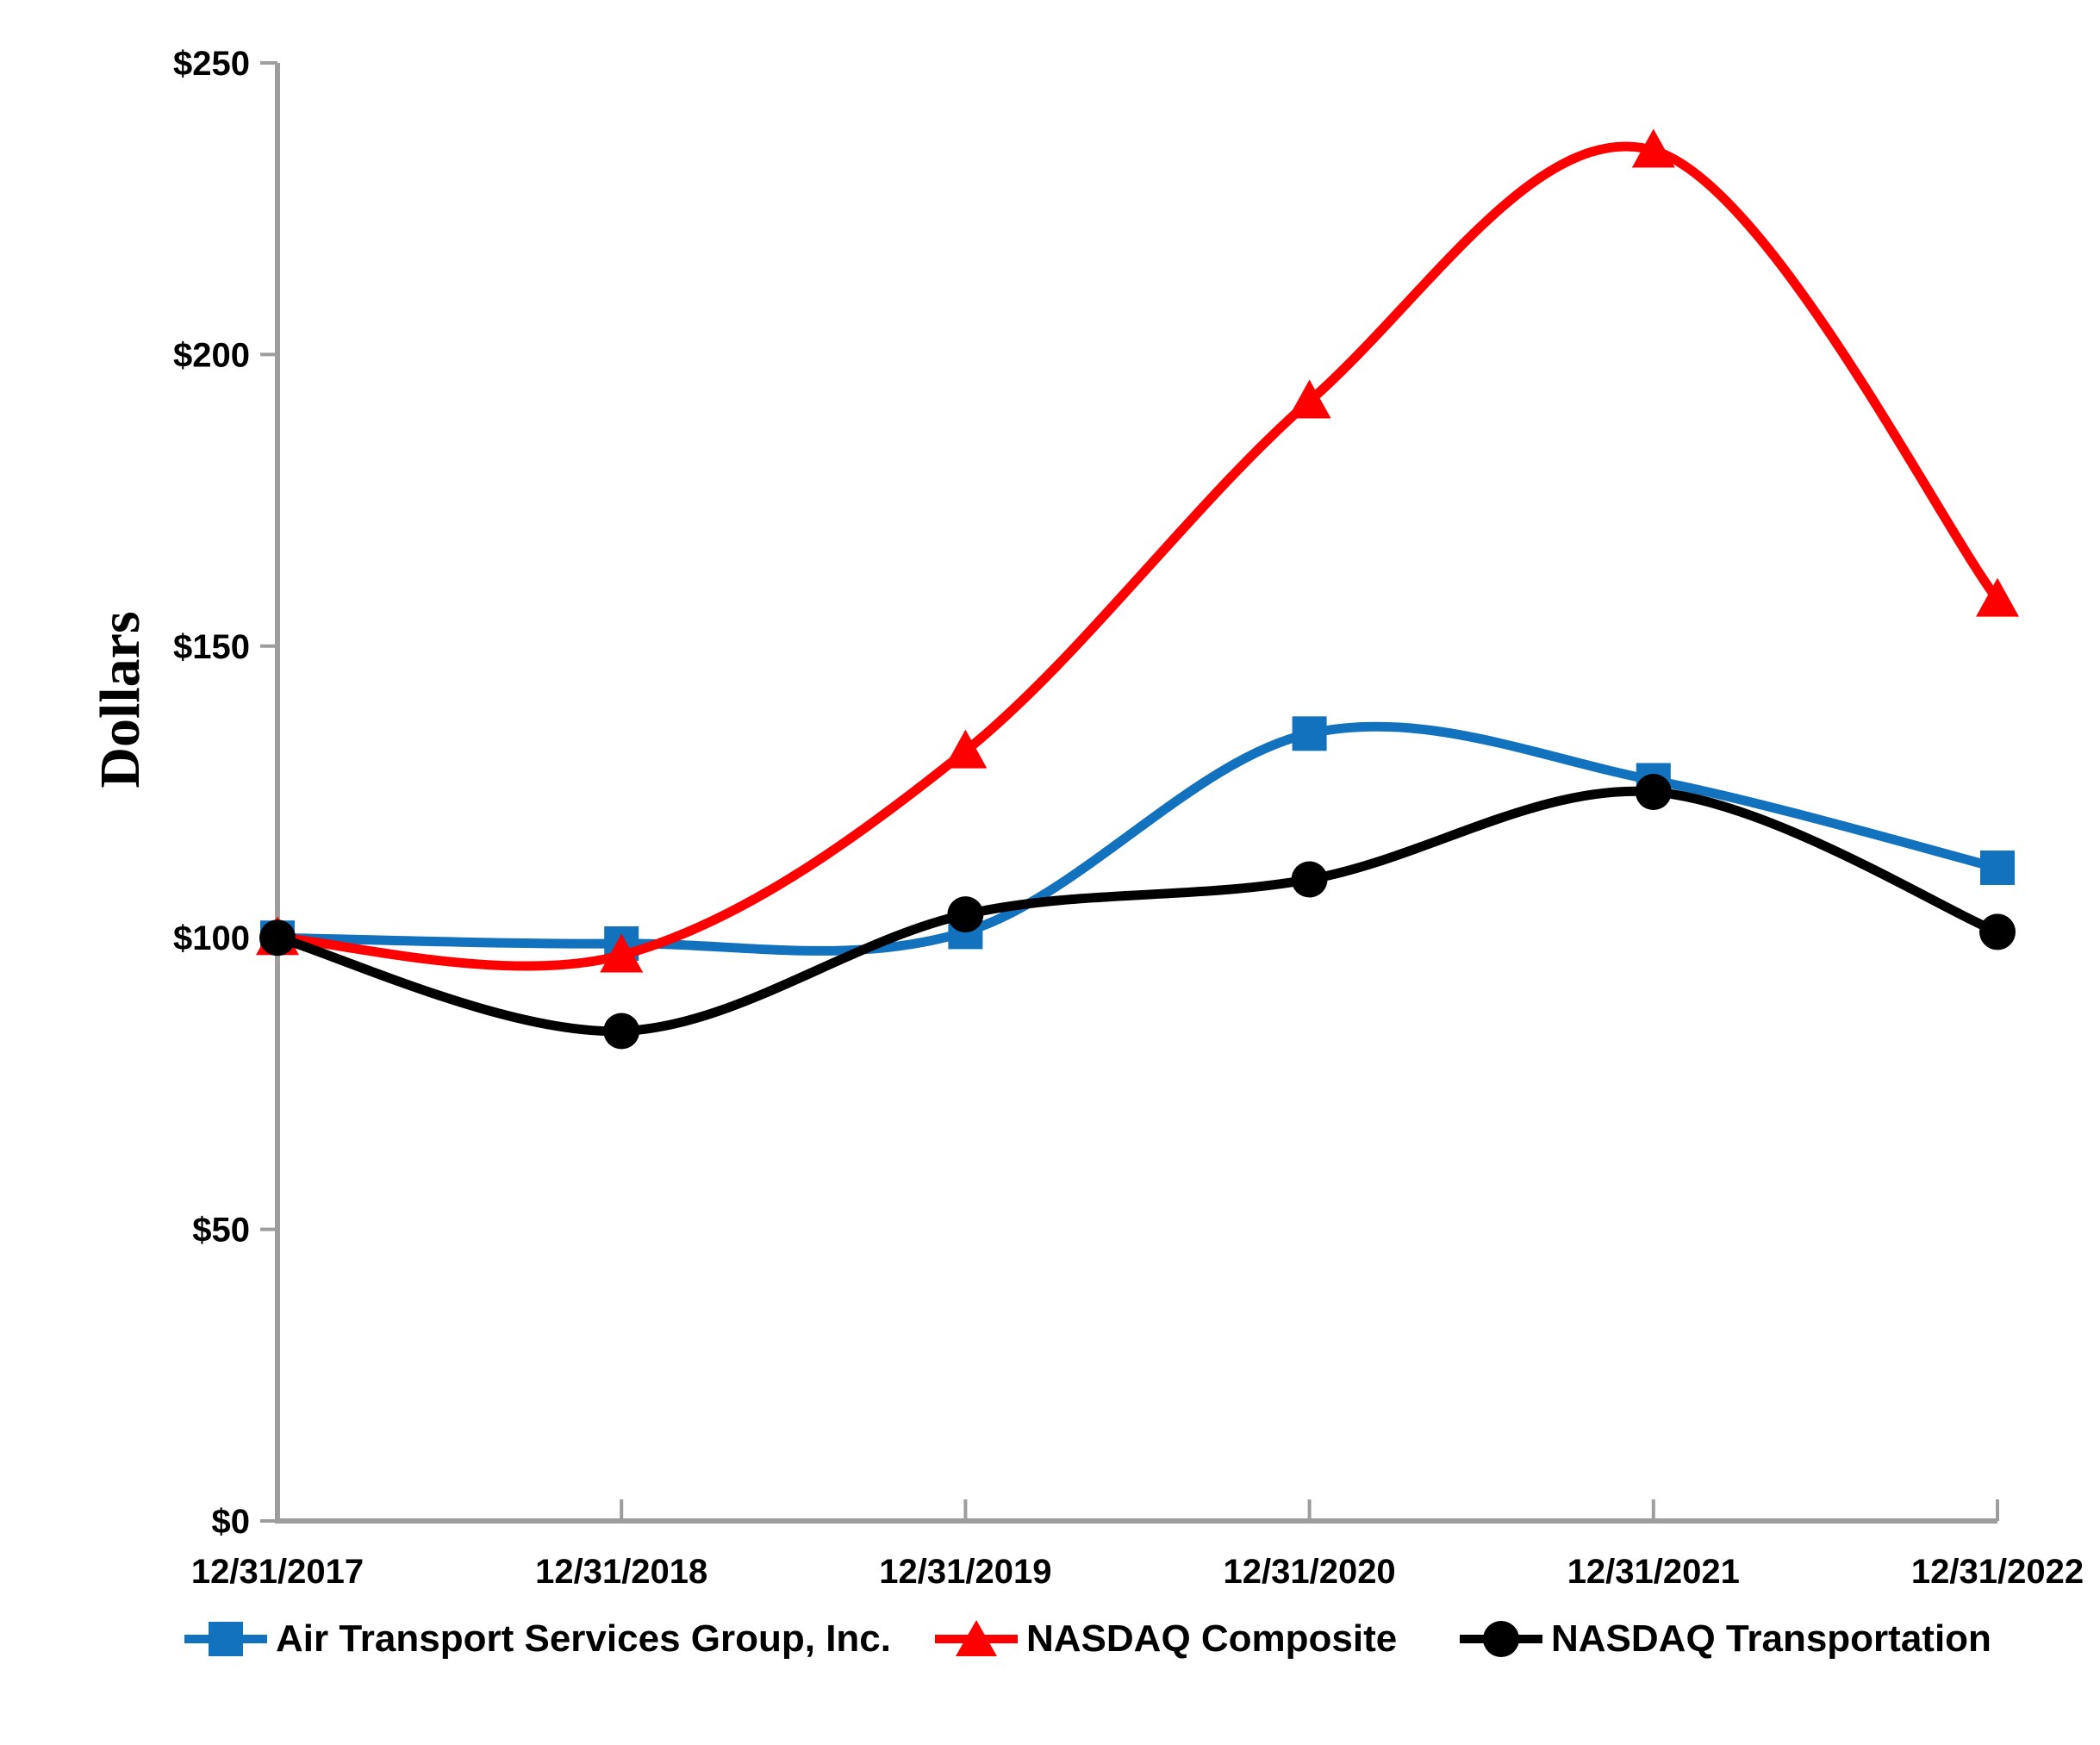 The image size is (2100, 1745). Describe the element at coordinates (221, 1231) in the screenshot. I see `y-tick-label: $50` at that location.